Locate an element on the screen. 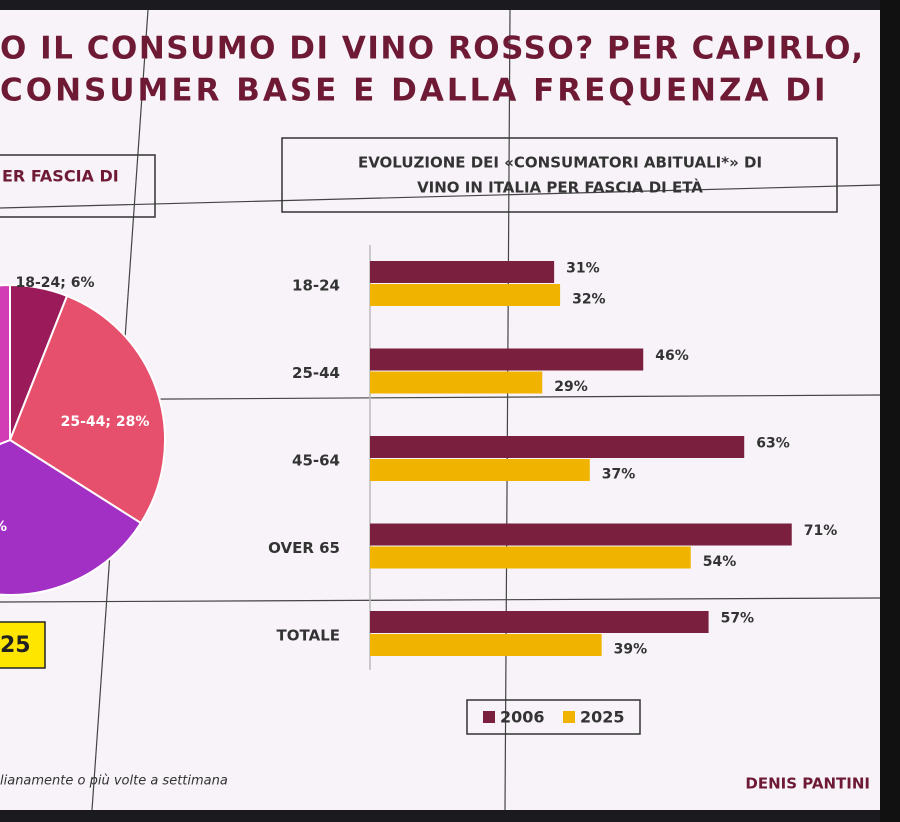 The height and width of the screenshot is (822, 900). year-badge-text: 25 is located at coordinates (15, 645).